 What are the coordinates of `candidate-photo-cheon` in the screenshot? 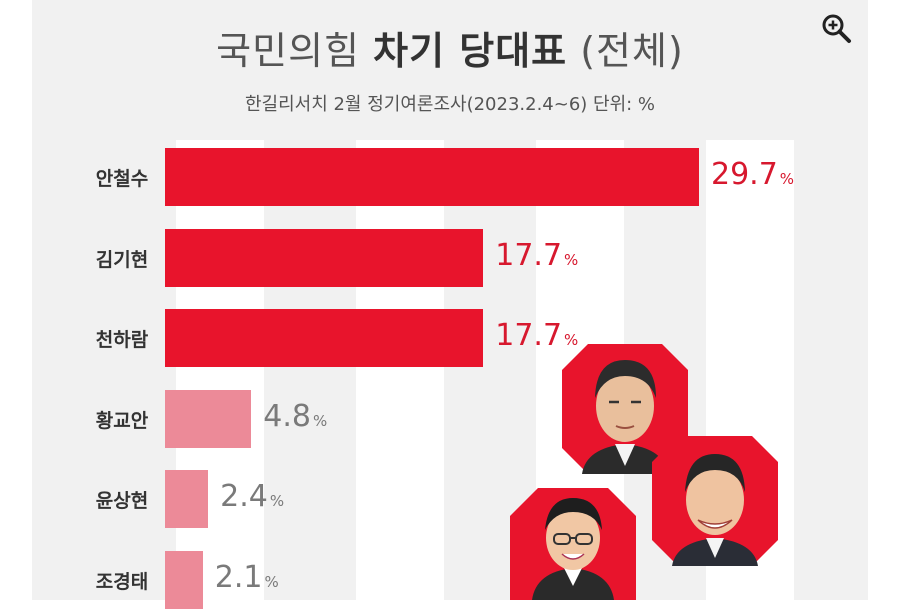 It's located at (573, 544).